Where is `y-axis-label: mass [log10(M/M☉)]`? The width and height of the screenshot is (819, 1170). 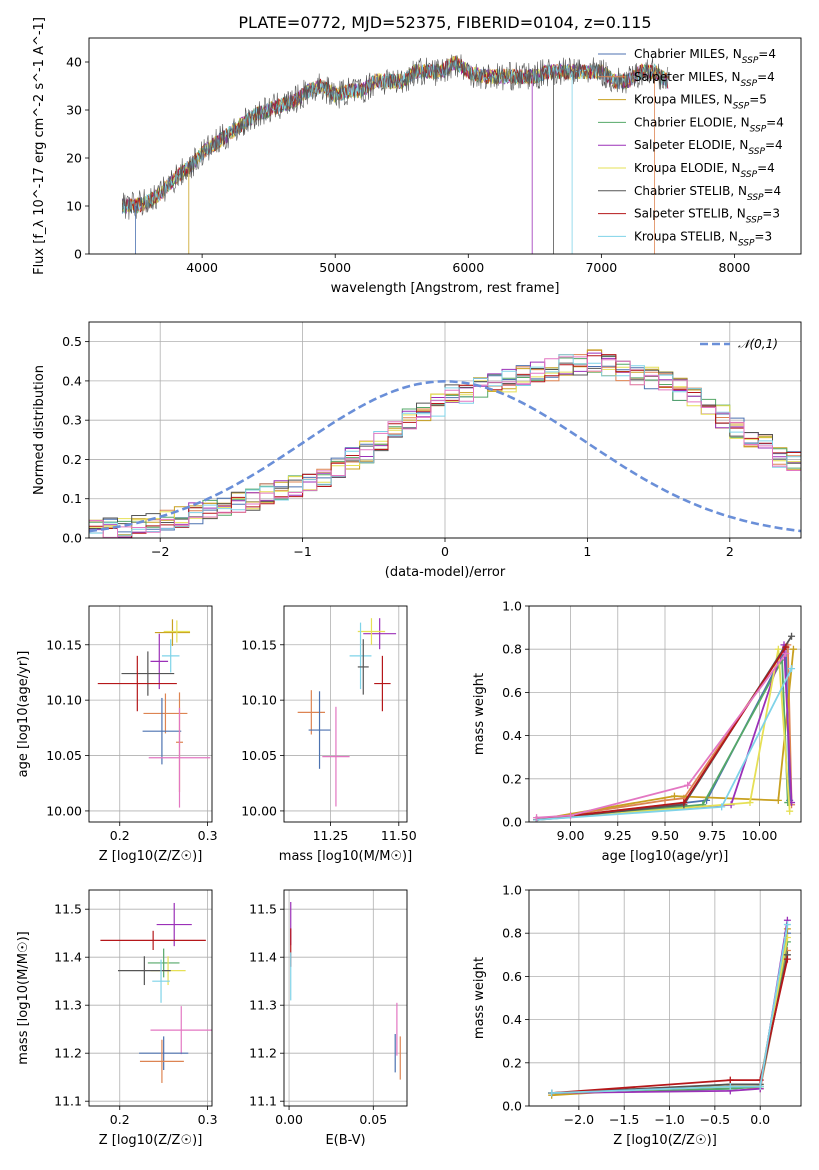 y-axis-label: mass [log10(M/M☉)] is located at coordinates (23, 997).